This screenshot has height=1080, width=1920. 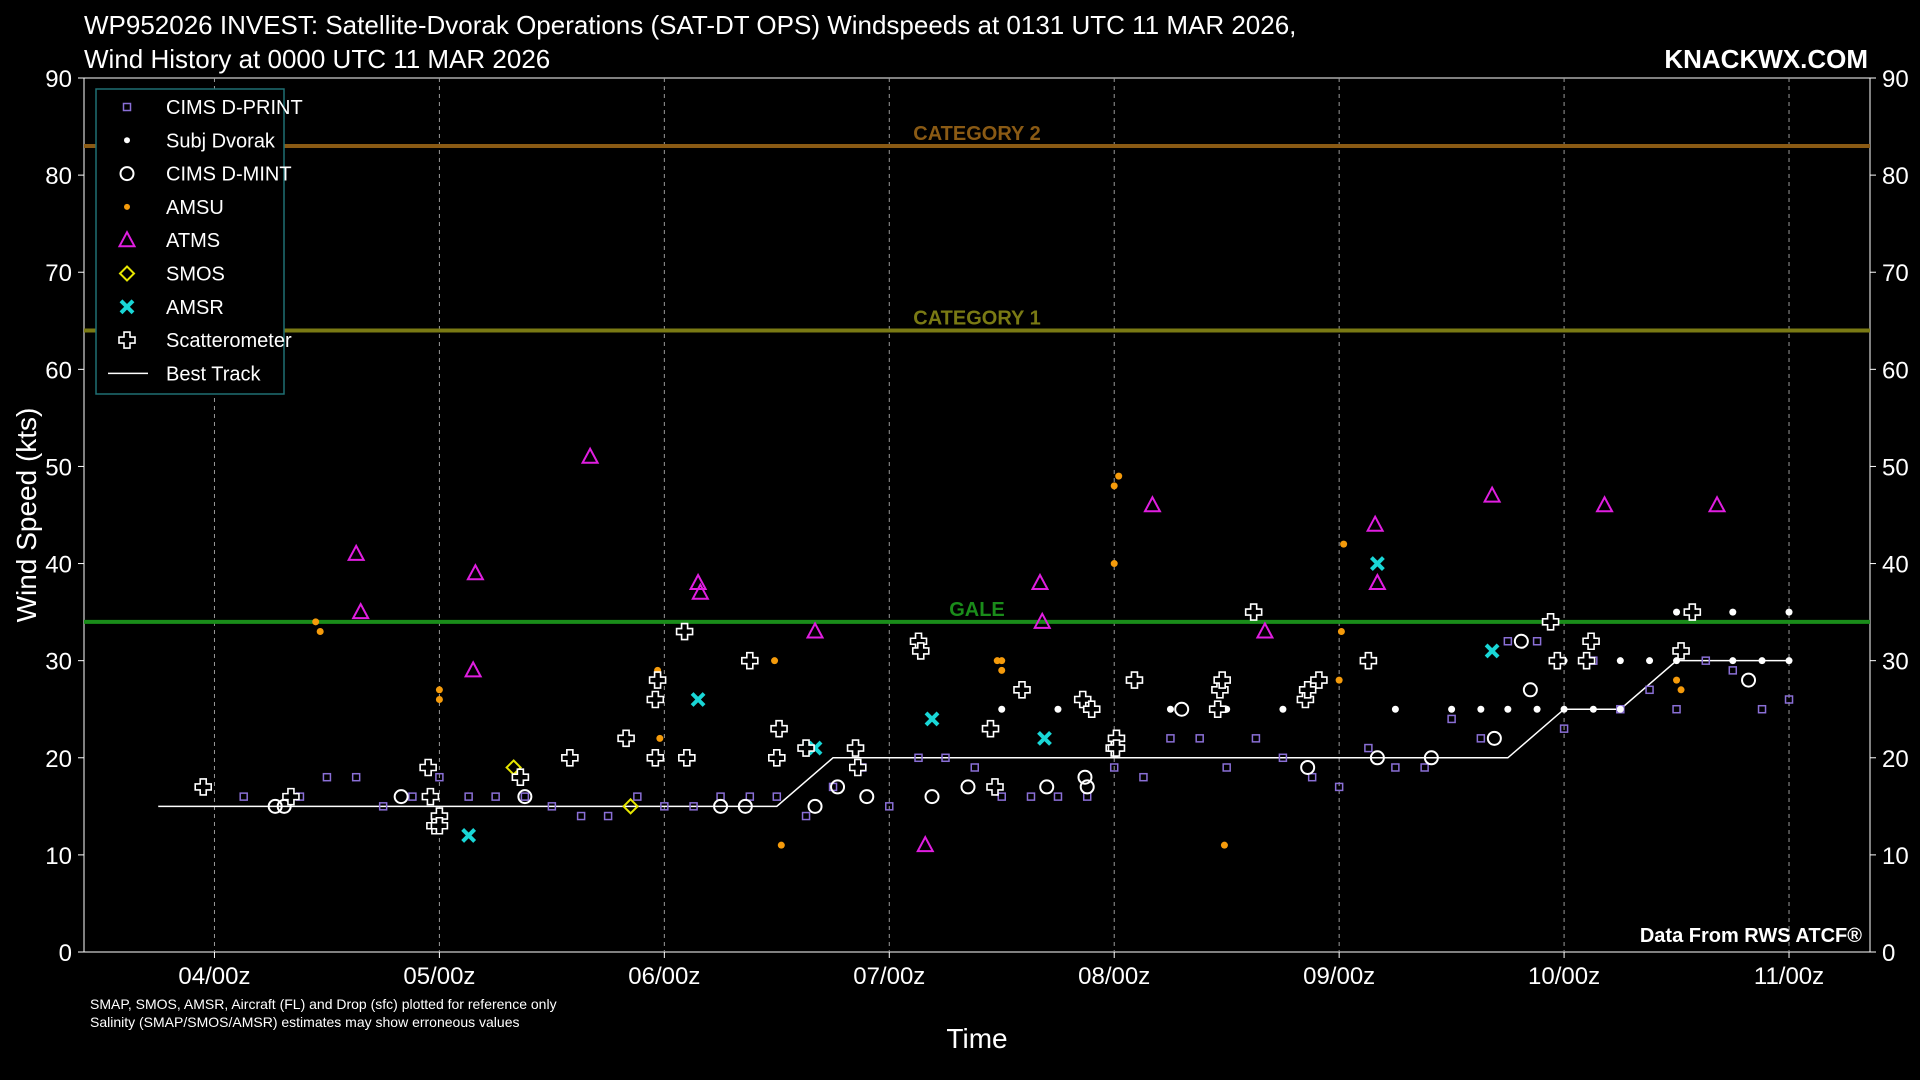 What do you see at coordinates (1564, 976) in the screenshot?
I see `x-tick-label: 10/00z` at bounding box center [1564, 976].